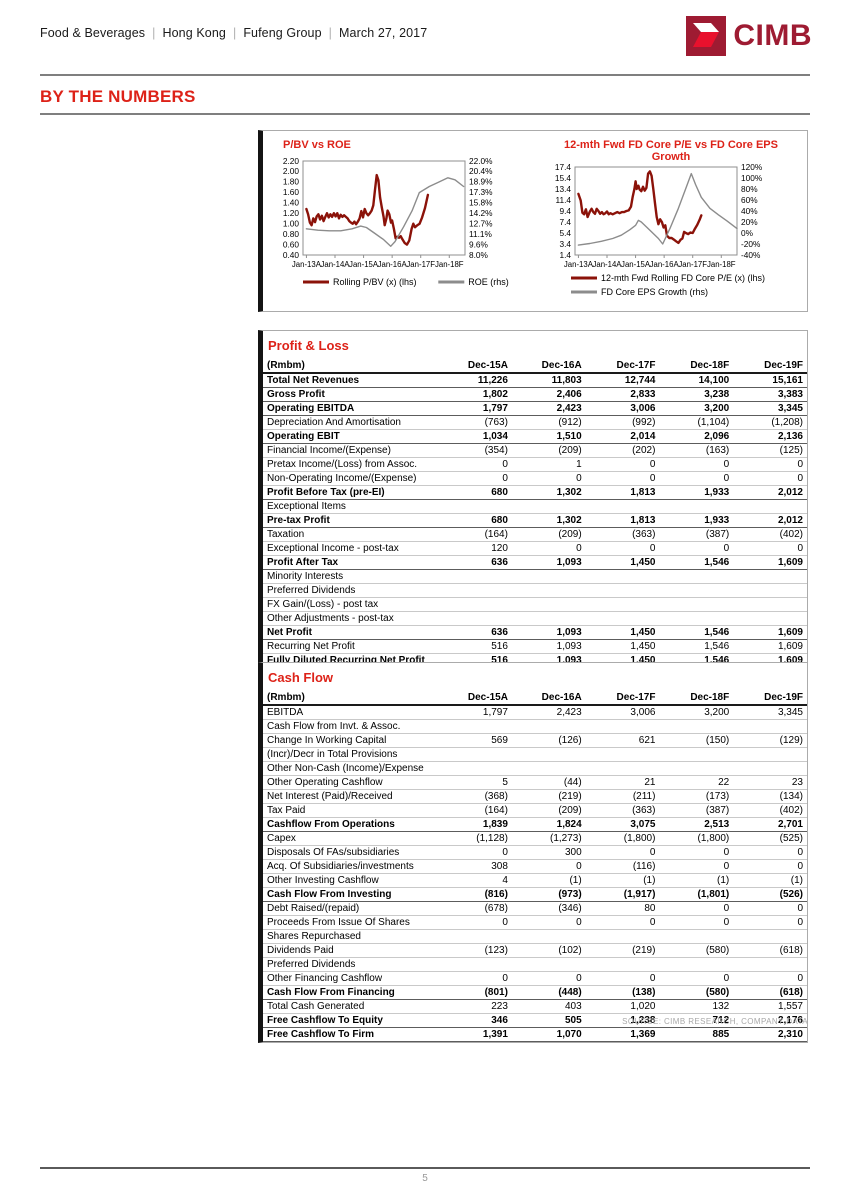  What do you see at coordinates (622, 698) in the screenshot?
I see `column-header: Dec-17F` at bounding box center [622, 698].